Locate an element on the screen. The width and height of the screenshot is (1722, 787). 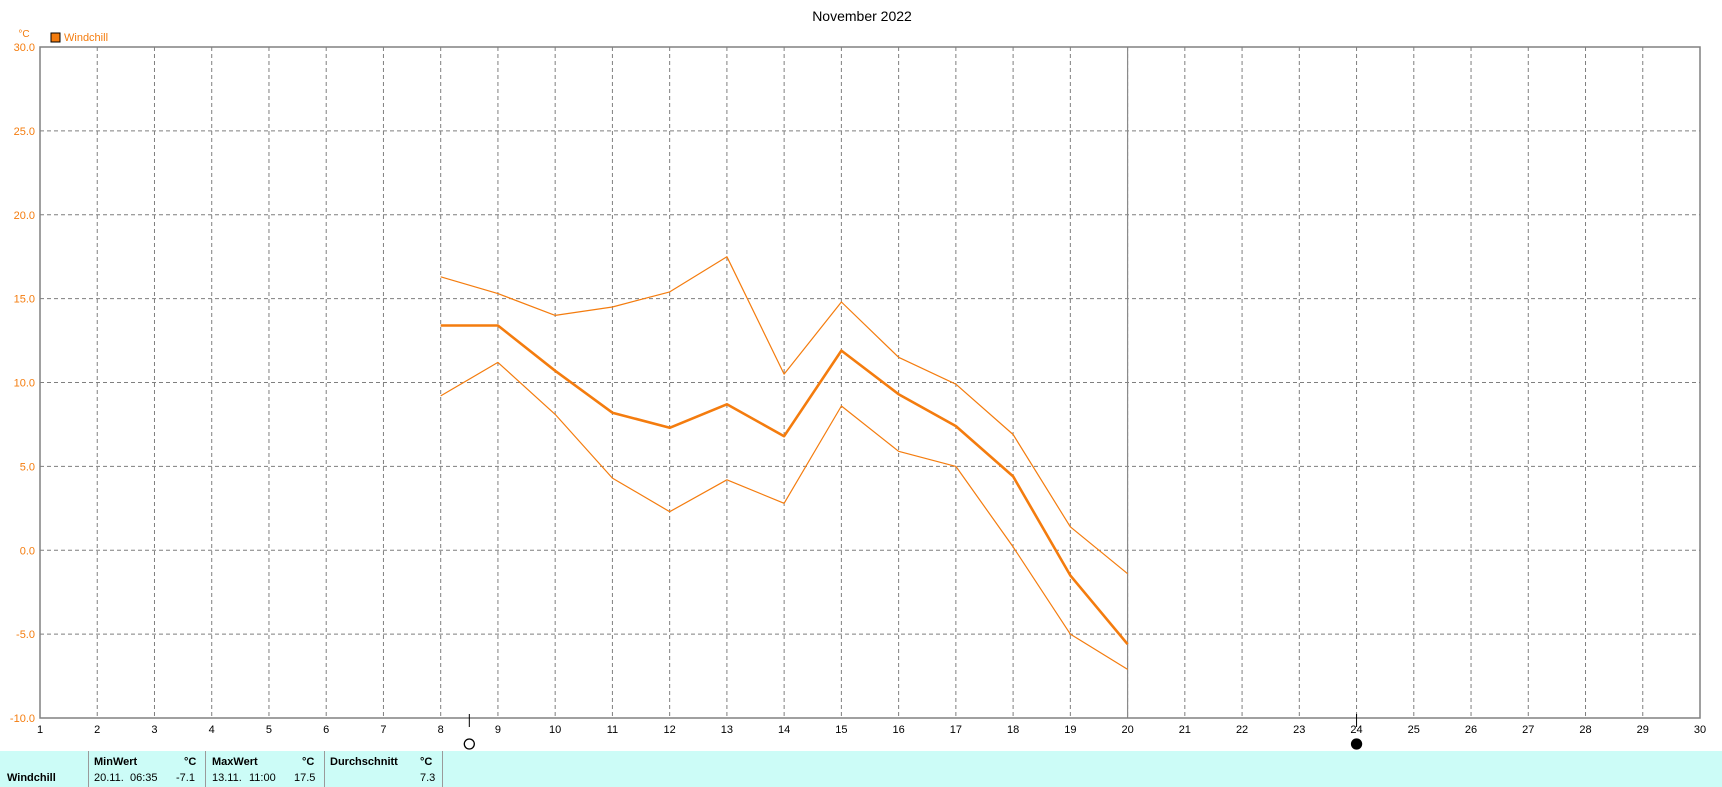
legend-label: Windchill is located at coordinates (86, 38).